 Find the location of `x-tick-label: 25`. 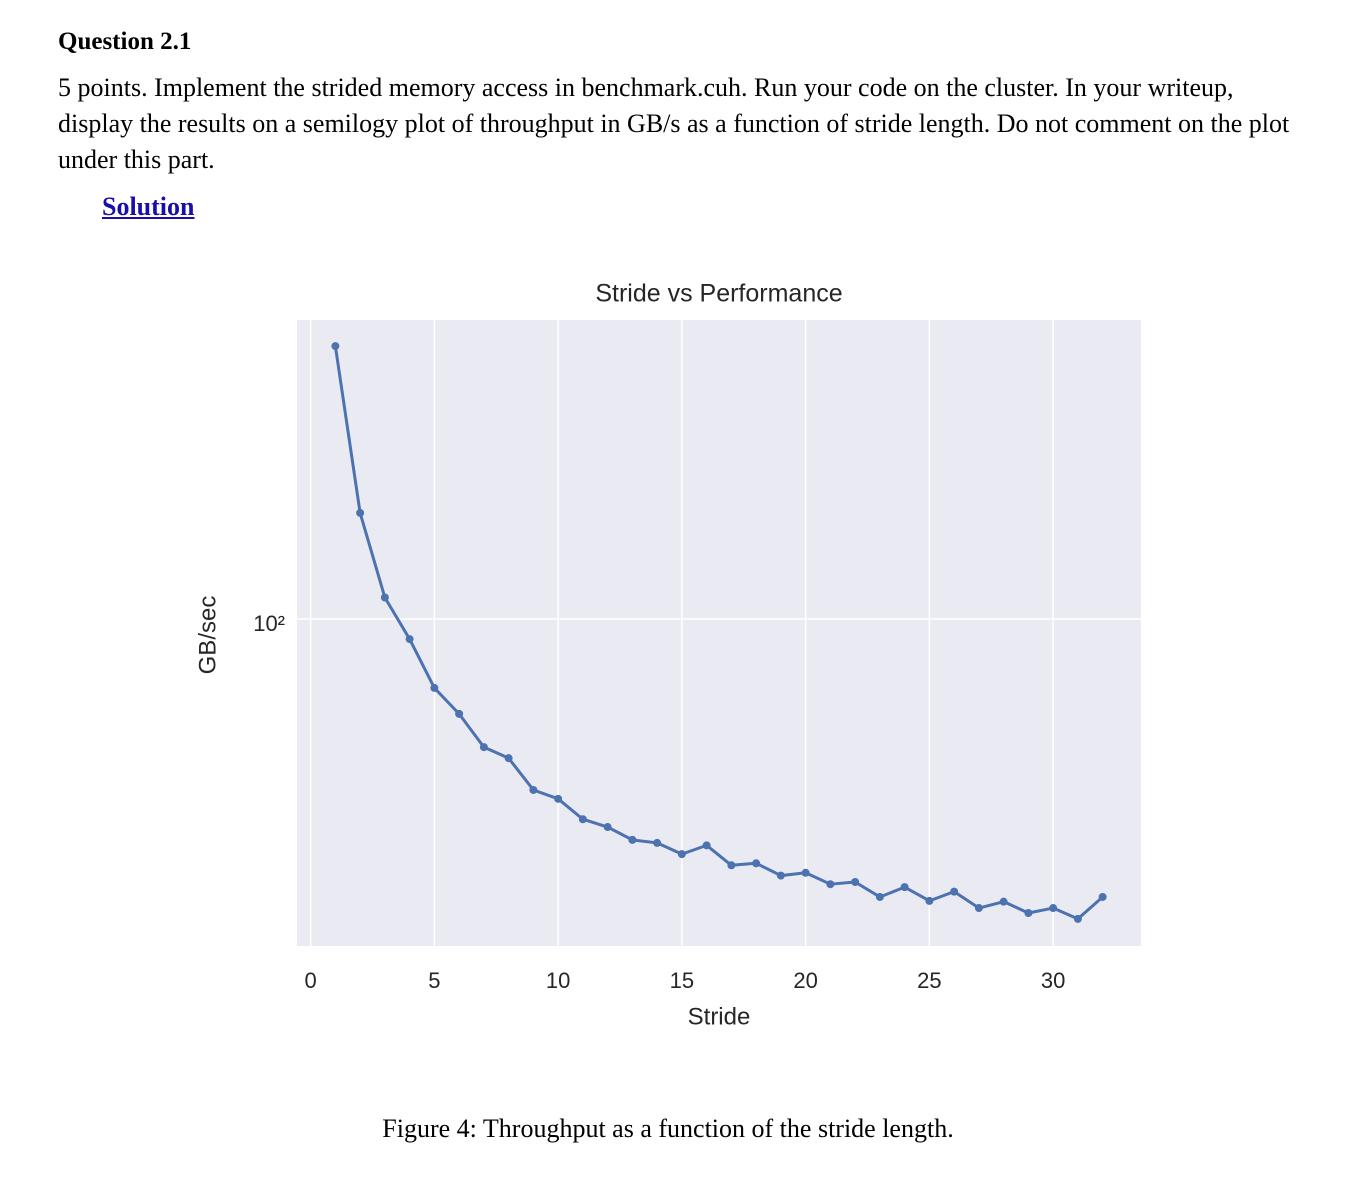

x-tick-label: 25 is located at coordinates (929, 980).